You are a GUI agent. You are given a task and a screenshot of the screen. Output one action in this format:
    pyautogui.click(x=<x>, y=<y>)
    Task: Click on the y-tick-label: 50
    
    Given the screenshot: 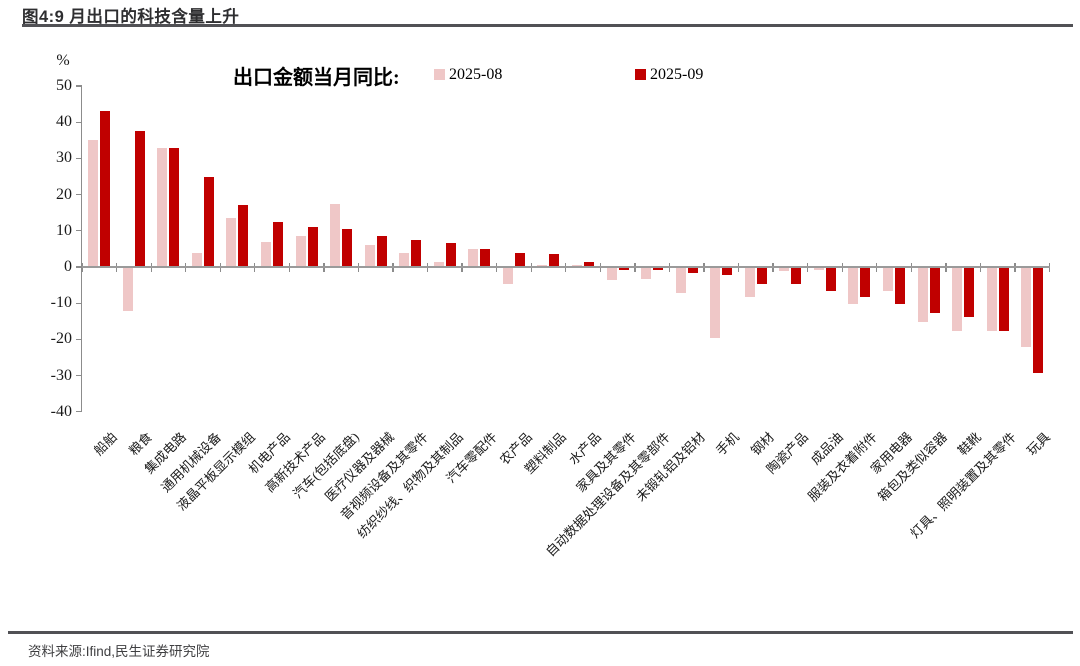 What is the action you would take?
    pyautogui.click(x=64, y=85)
    